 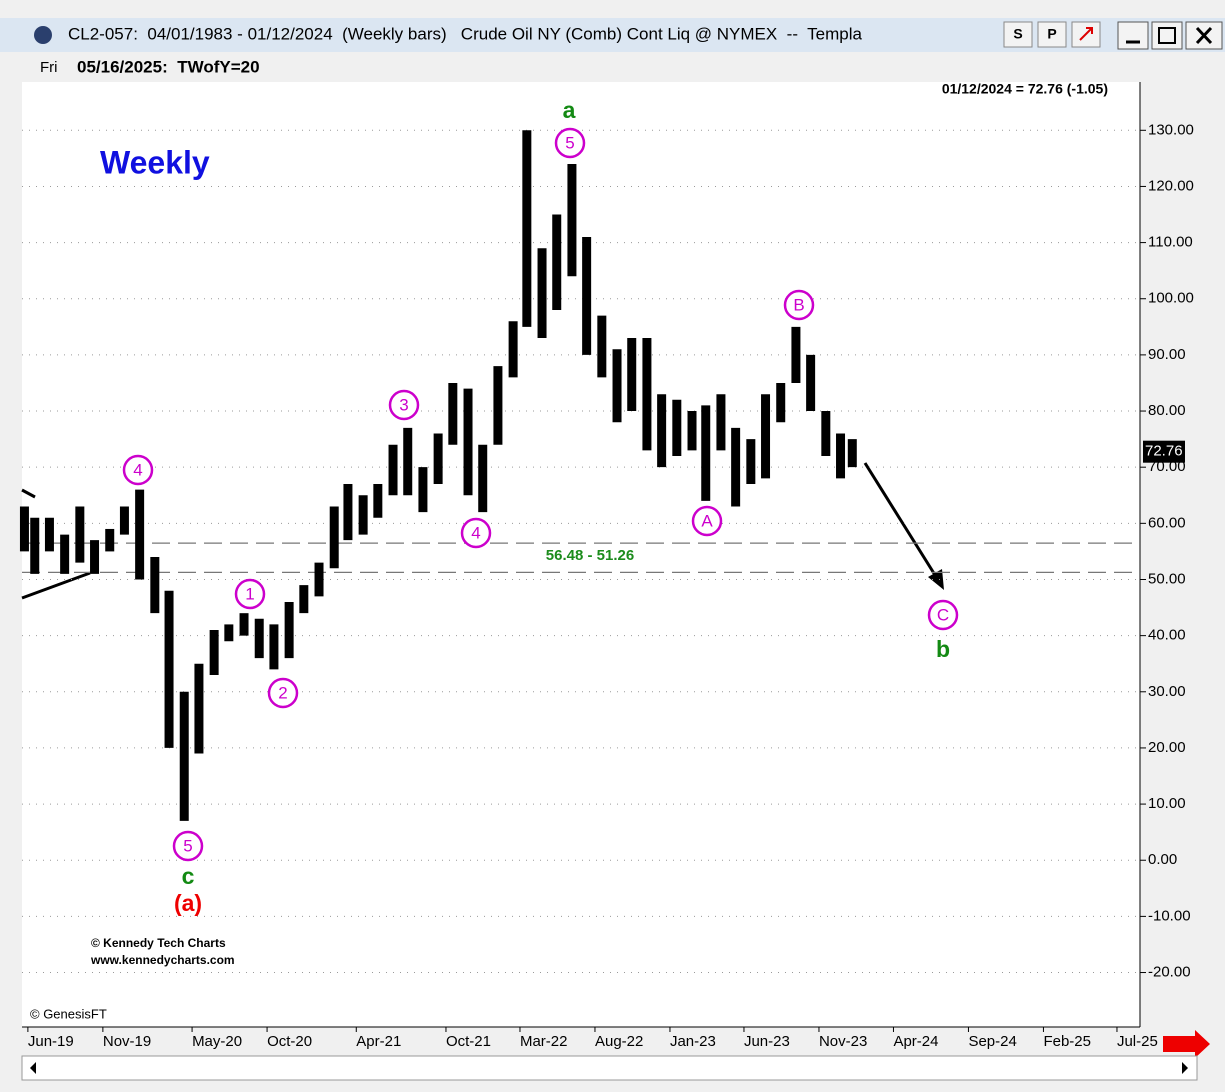 I want to click on forecast-arrow, so click(x=900, y=519).